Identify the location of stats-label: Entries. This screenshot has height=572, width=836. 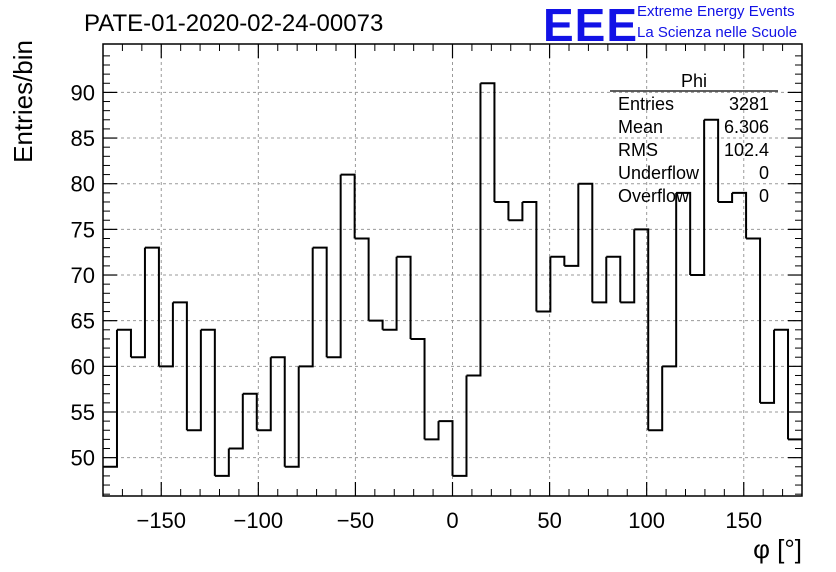
(646, 104).